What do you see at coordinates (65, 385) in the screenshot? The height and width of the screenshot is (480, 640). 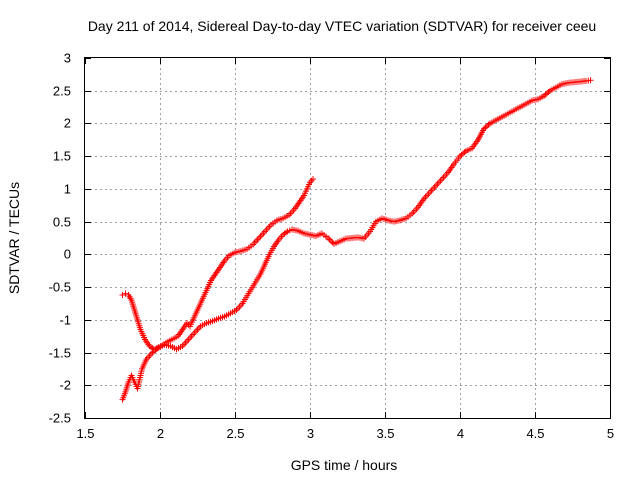 I see `y-tick-label: -2` at bounding box center [65, 385].